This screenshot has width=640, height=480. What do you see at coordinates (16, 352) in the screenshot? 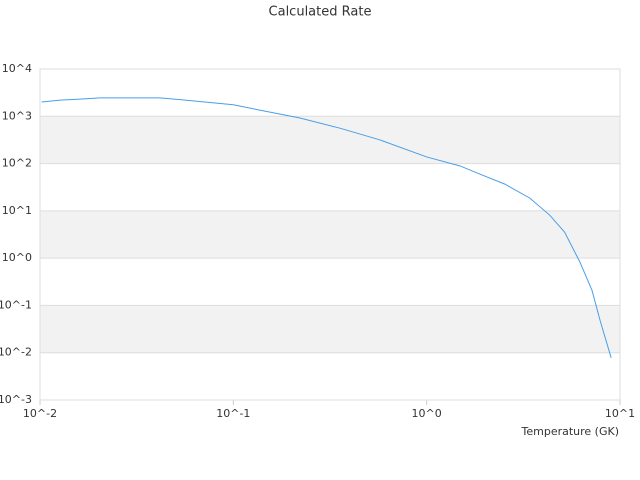
I see `y-tick-label: 10^-2` at bounding box center [16, 352].